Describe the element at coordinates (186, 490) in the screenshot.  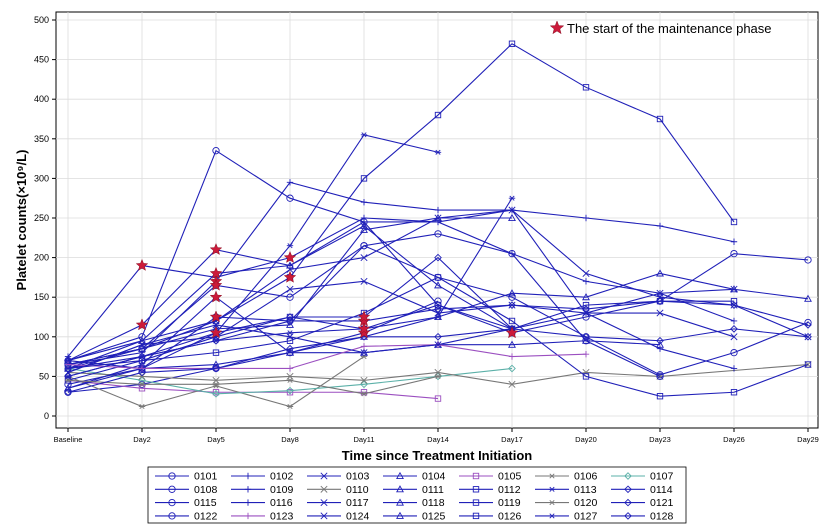
I see `legend-item-0108: 0108` at that location.